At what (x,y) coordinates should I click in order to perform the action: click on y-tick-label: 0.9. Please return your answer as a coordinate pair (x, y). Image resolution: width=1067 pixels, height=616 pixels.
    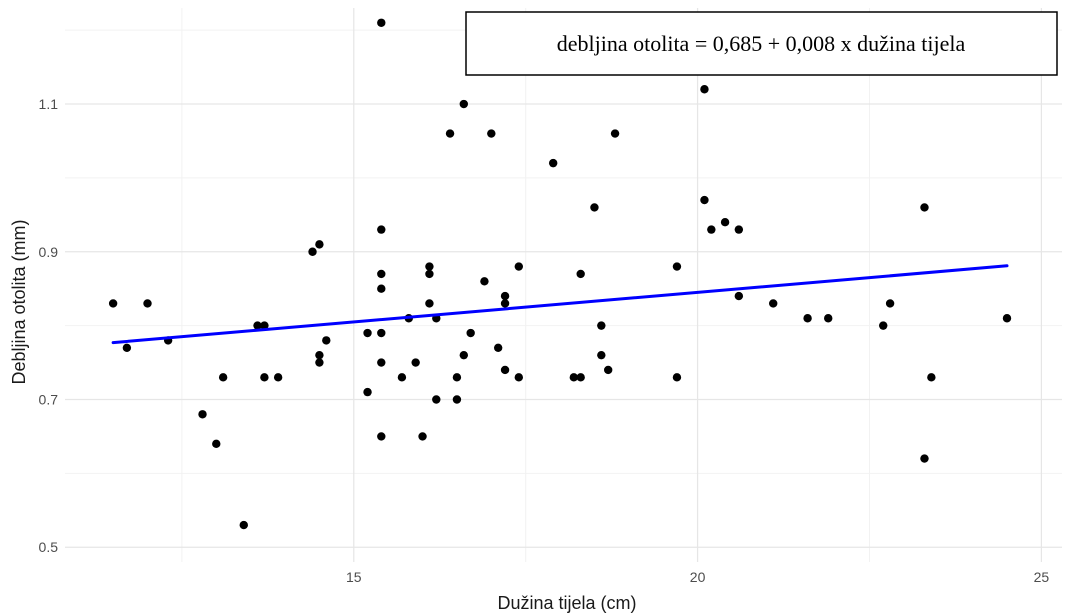
    Looking at the image, I should click on (49, 252).